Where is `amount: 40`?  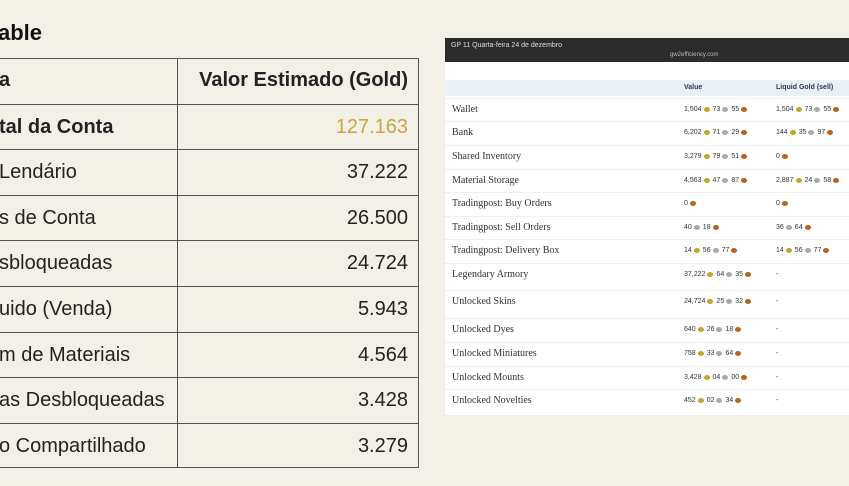 amount: 40 is located at coordinates (688, 227).